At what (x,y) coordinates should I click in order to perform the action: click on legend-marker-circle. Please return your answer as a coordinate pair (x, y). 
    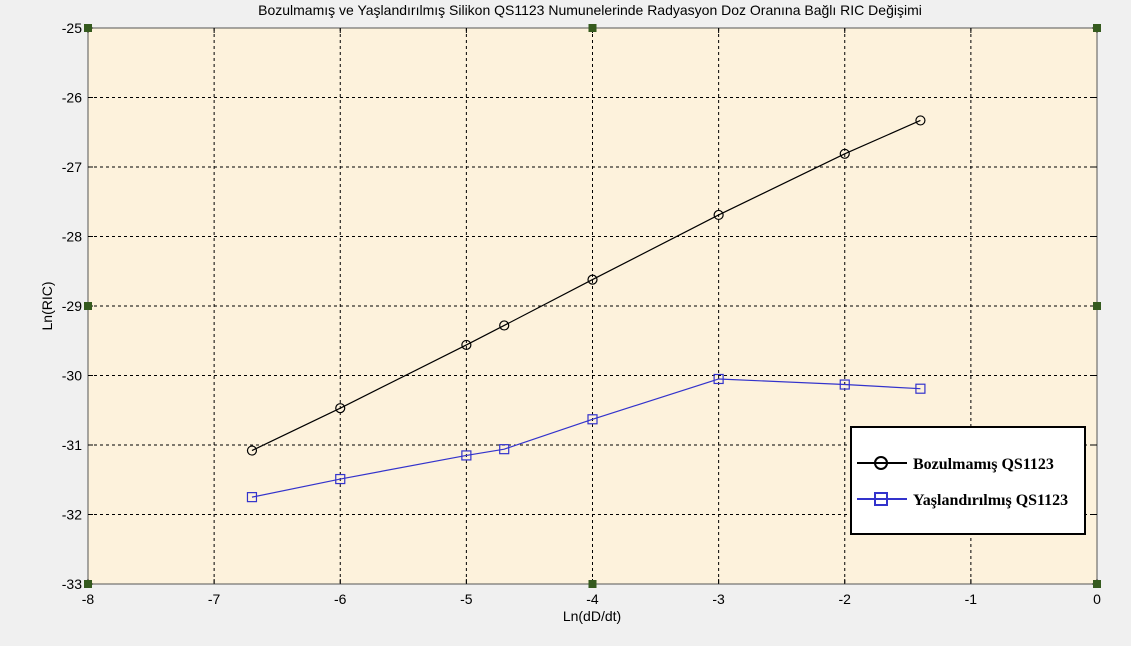
    Looking at the image, I should click on (881, 463).